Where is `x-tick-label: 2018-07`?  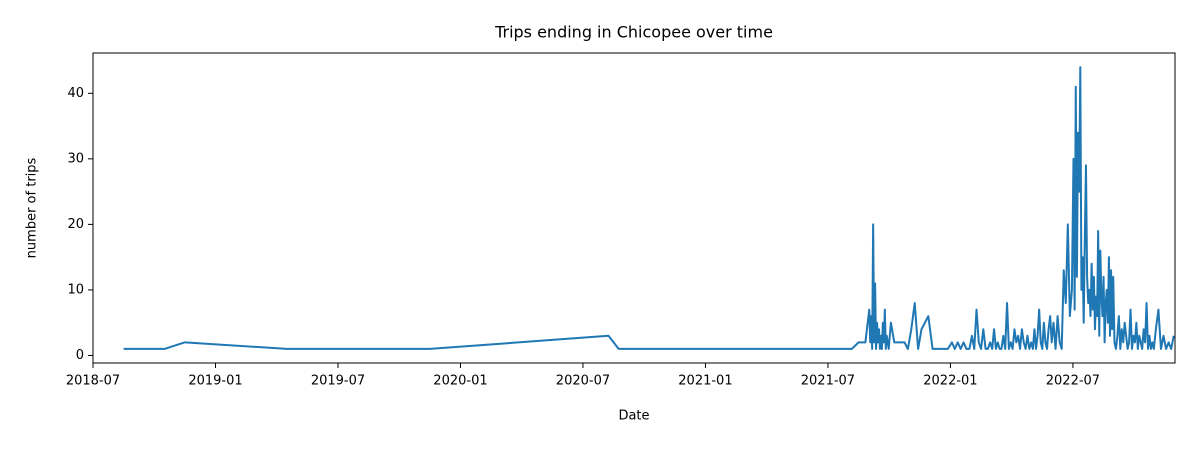 x-tick-label: 2018-07 is located at coordinates (93, 381).